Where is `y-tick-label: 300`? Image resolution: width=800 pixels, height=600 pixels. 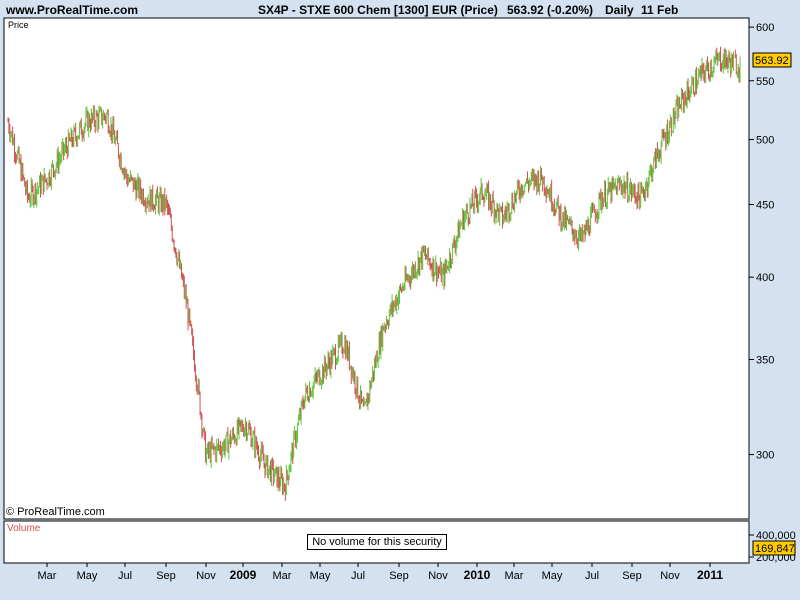
y-tick-label: 300 is located at coordinates (765, 456).